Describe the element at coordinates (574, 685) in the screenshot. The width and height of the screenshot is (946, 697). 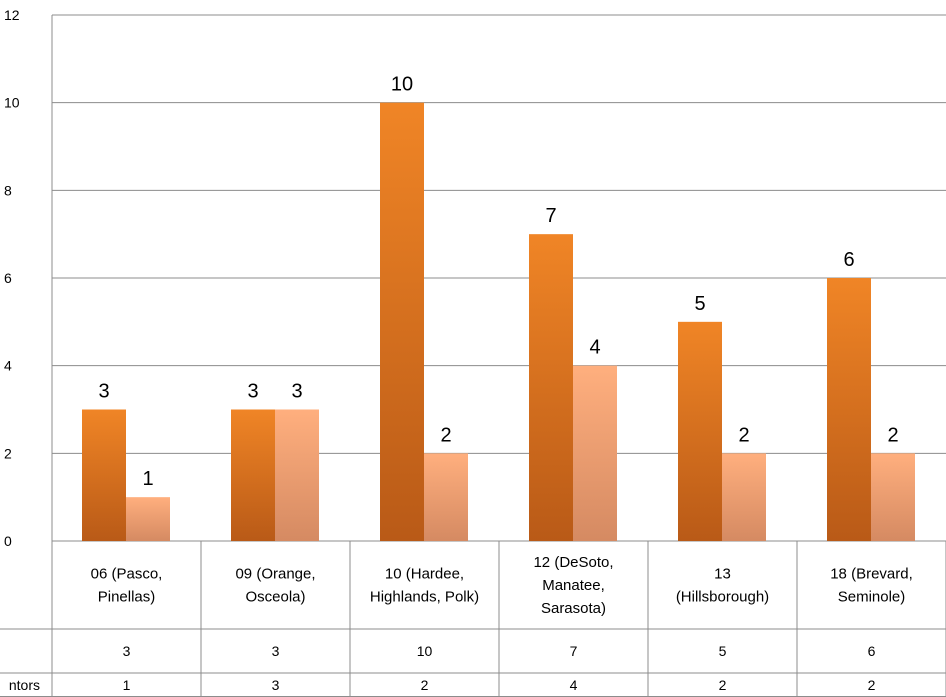
I see `table-cell: 4` at that location.